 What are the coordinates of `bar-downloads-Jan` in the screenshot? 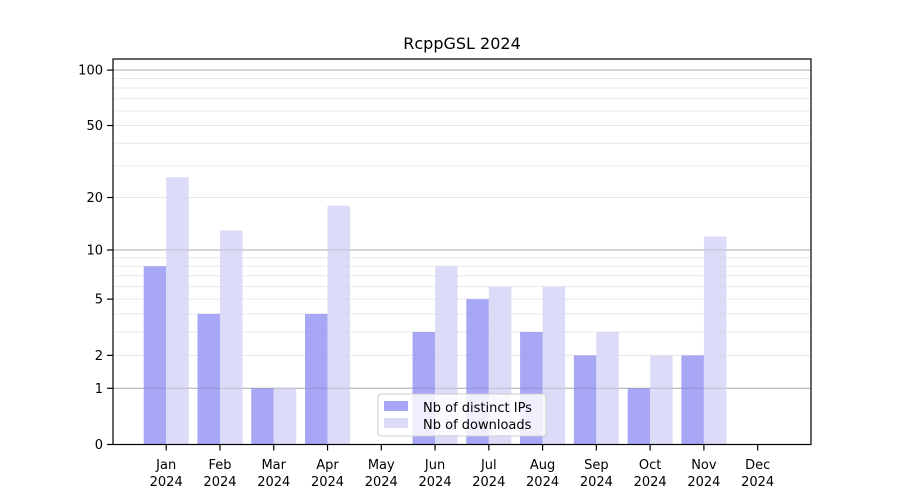 It's located at (177, 311).